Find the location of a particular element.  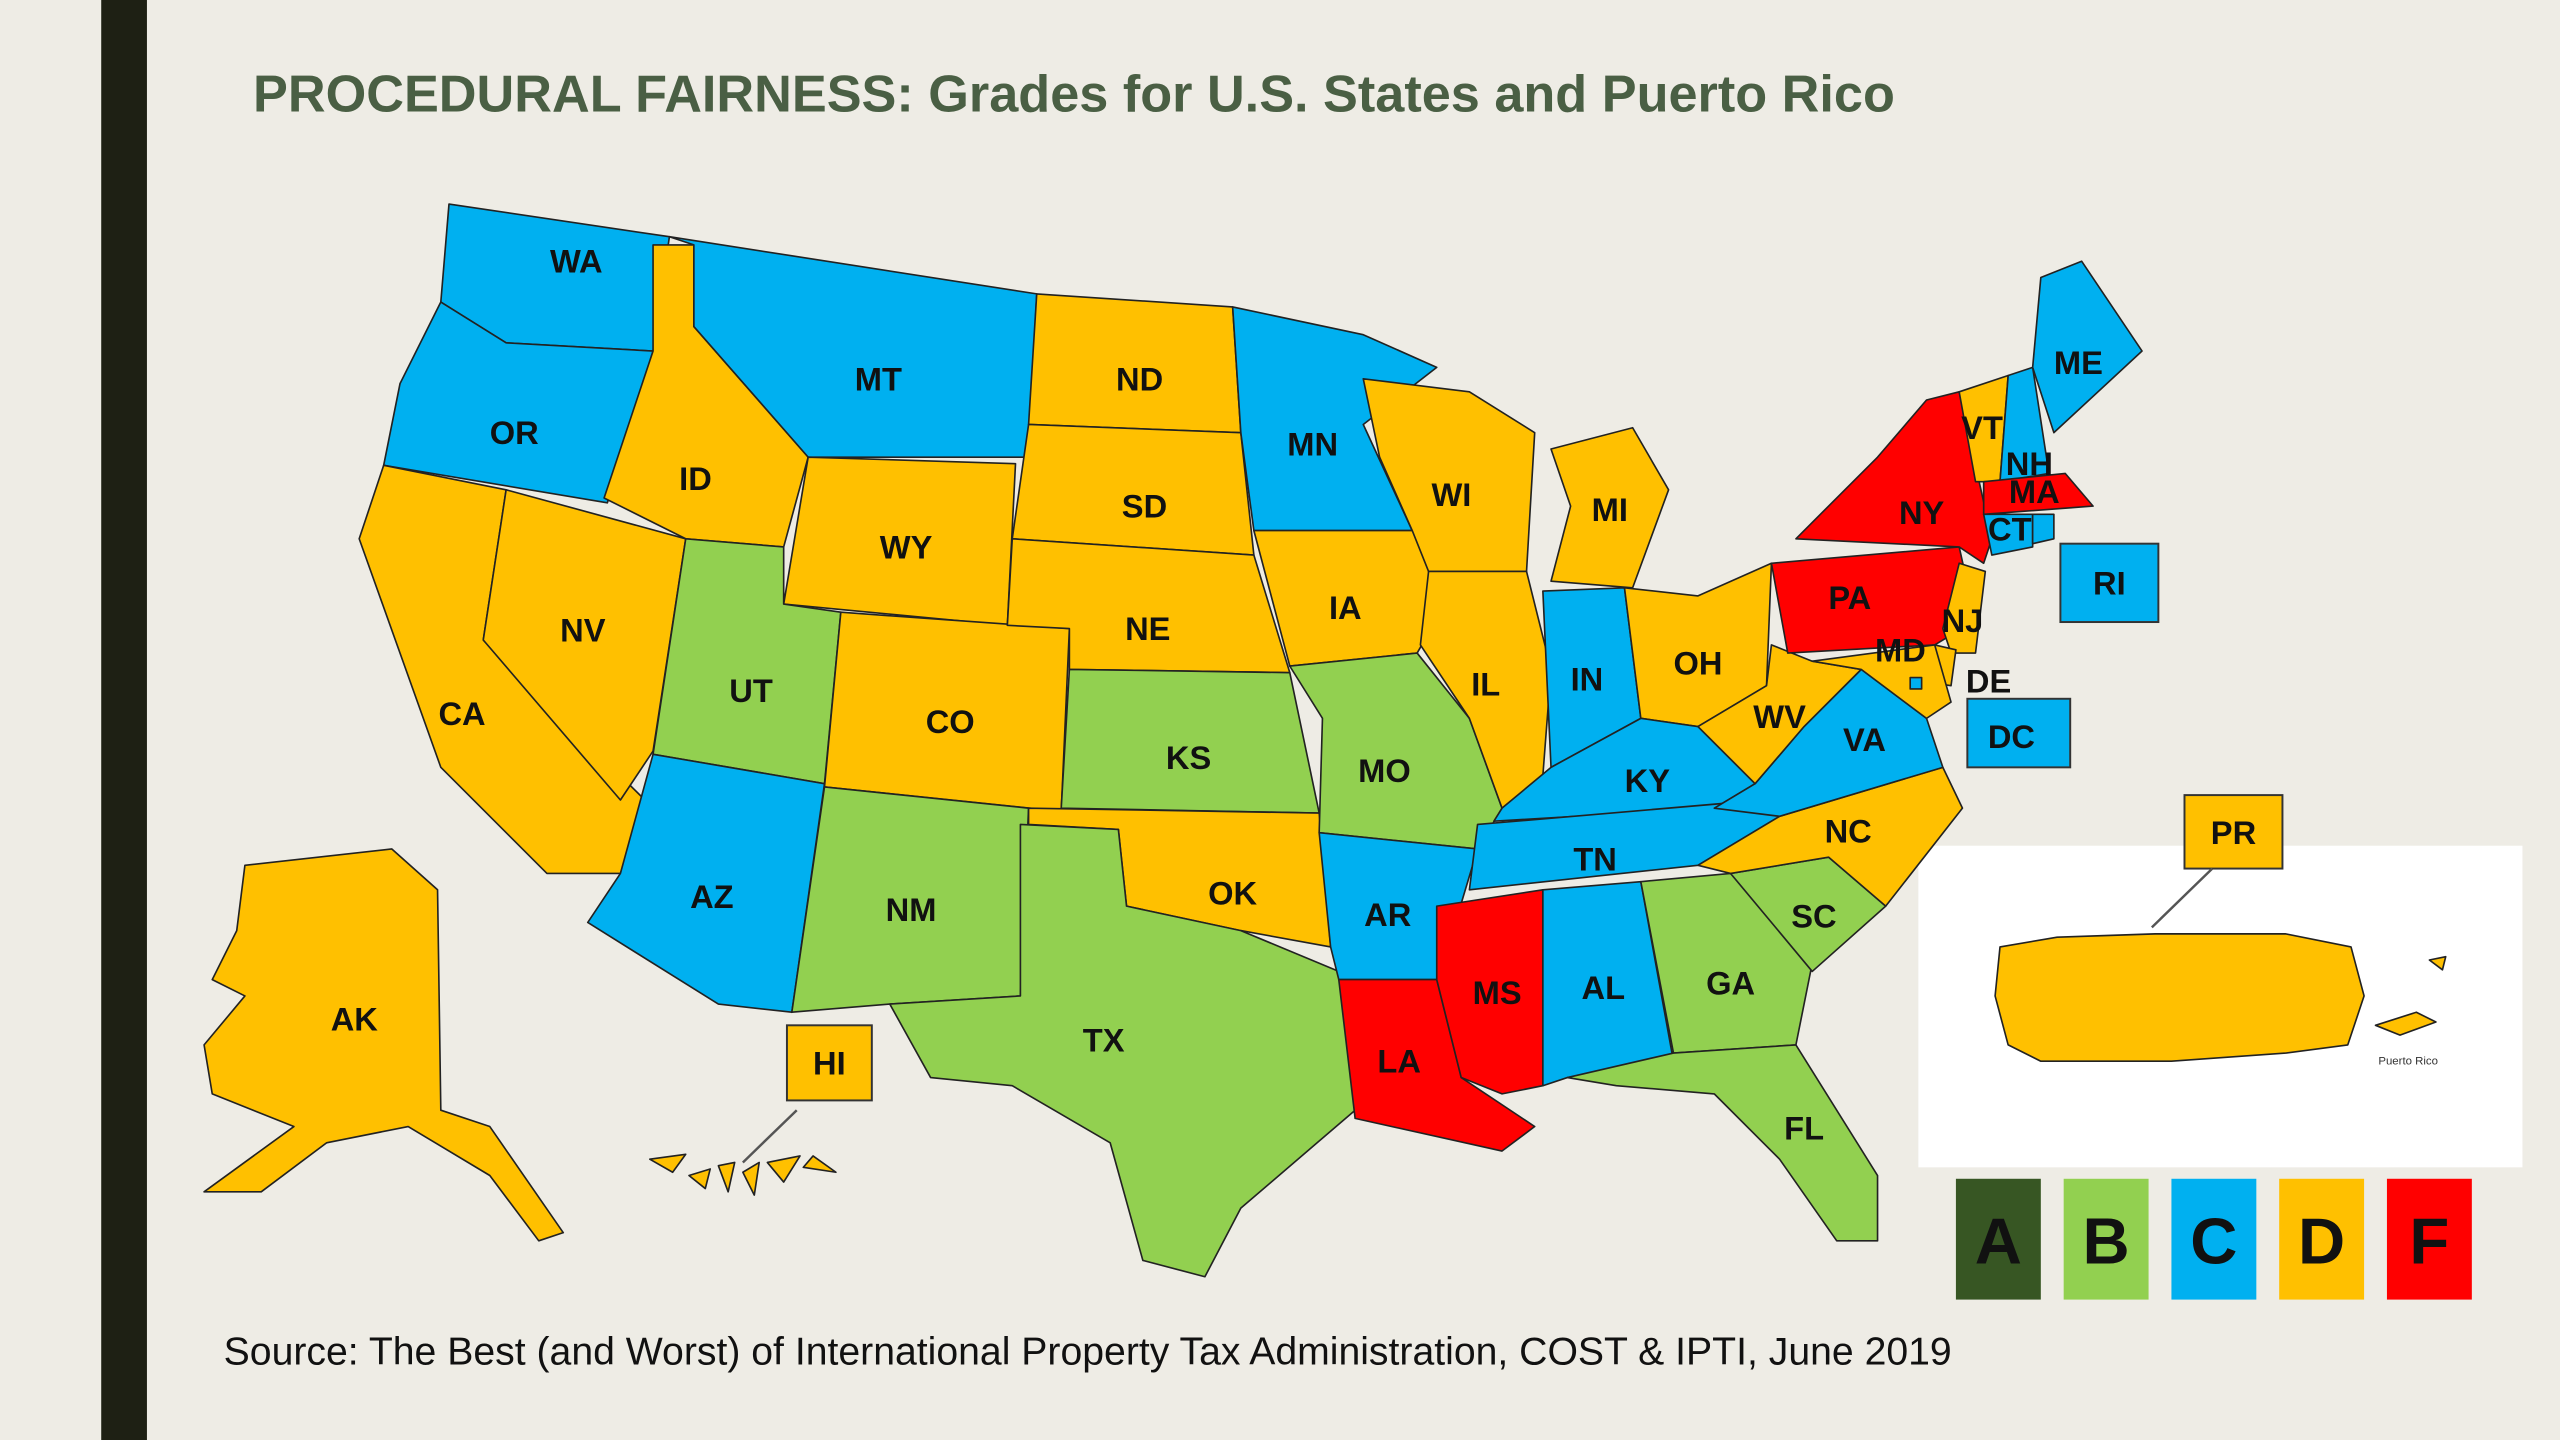

state-label: NE is located at coordinates (1147, 628).